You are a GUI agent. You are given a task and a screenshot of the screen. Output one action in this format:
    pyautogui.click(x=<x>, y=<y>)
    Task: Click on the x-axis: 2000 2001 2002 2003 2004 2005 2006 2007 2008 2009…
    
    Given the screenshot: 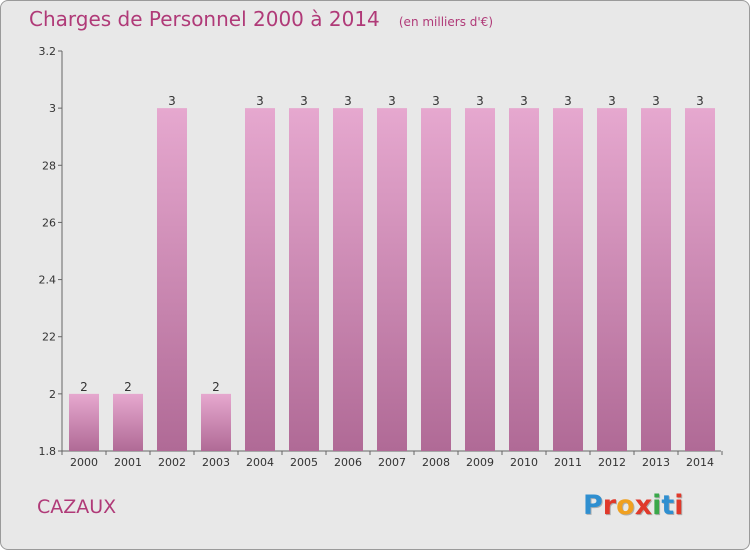 What is the action you would take?
    pyautogui.click(x=392, y=459)
    